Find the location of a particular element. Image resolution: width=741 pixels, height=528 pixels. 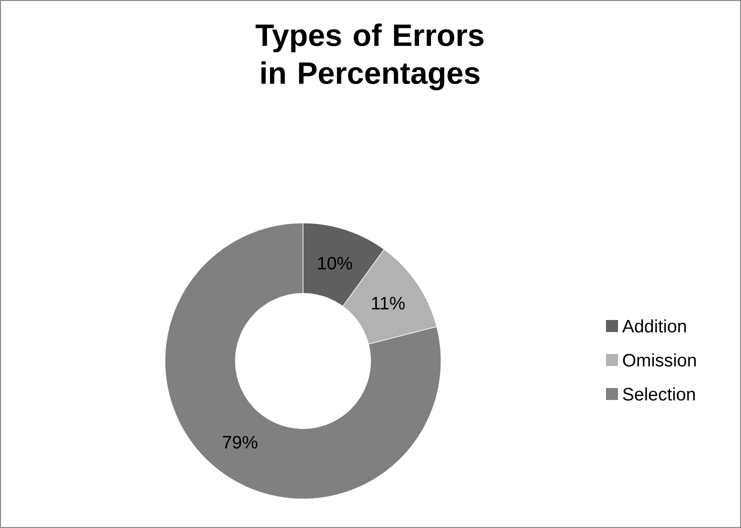

legend-label: Omission is located at coordinates (659, 360).